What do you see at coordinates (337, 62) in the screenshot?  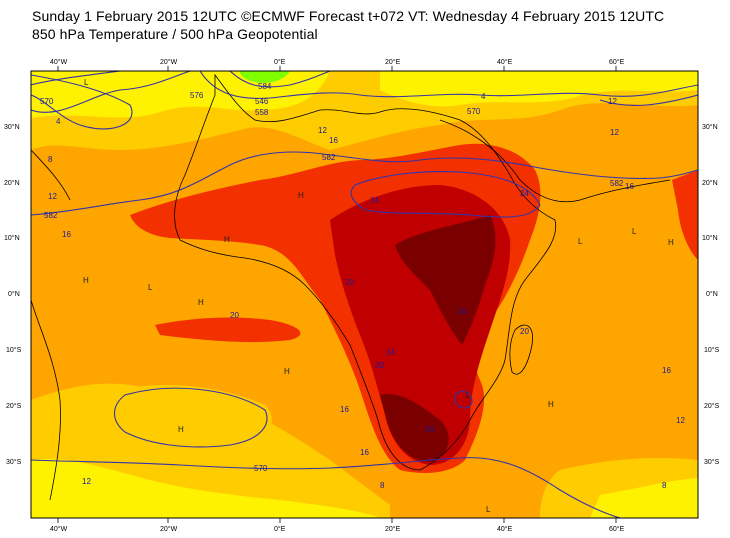 I see `lon-labels-top: 40°W 20°W 0°E 20°E 40°E 60°E` at bounding box center [337, 62].